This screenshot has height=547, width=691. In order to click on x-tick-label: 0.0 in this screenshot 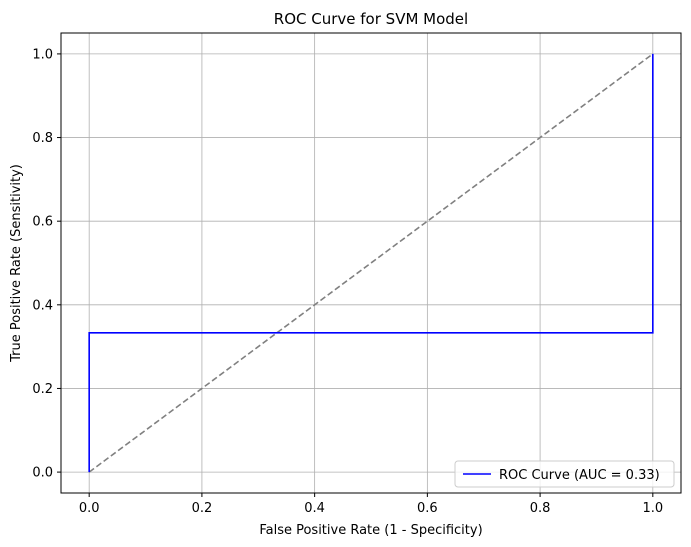, I will do `click(89, 508)`.